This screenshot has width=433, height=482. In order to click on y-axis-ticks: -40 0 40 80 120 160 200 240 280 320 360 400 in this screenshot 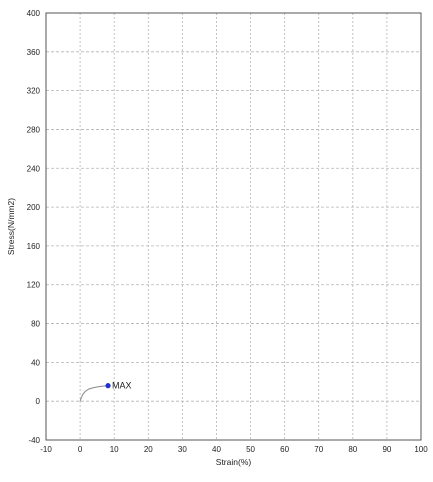, I will do `click(34, 227)`.